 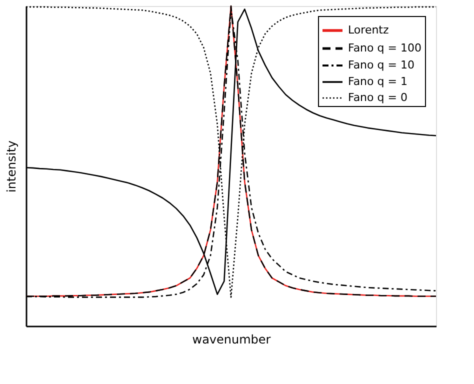 I want to click on legend-label: Fano q = 10, so click(x=381, y=65).